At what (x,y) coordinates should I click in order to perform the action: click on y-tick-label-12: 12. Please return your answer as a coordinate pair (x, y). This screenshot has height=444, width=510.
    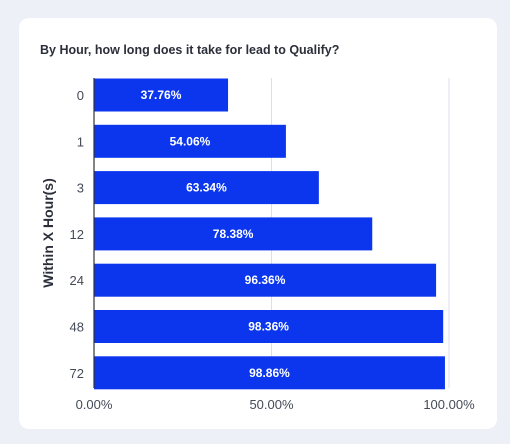
    Looking at the image, I should click on (77, 234).